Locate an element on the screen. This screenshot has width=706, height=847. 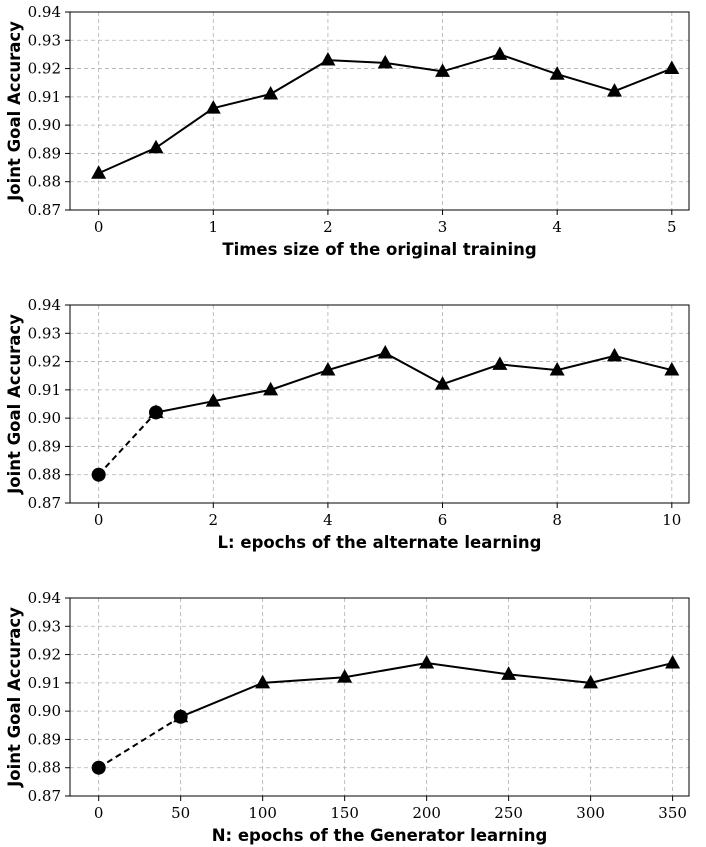
x-tick-label: 1 is located at coordinates (214, 227).